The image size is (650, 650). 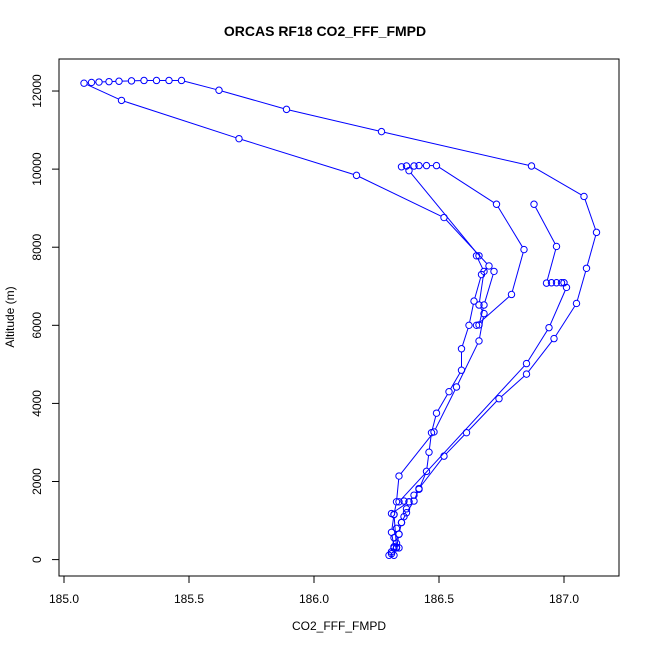 I want to click on y-tick-label: 0, so click(x=37, y=559).